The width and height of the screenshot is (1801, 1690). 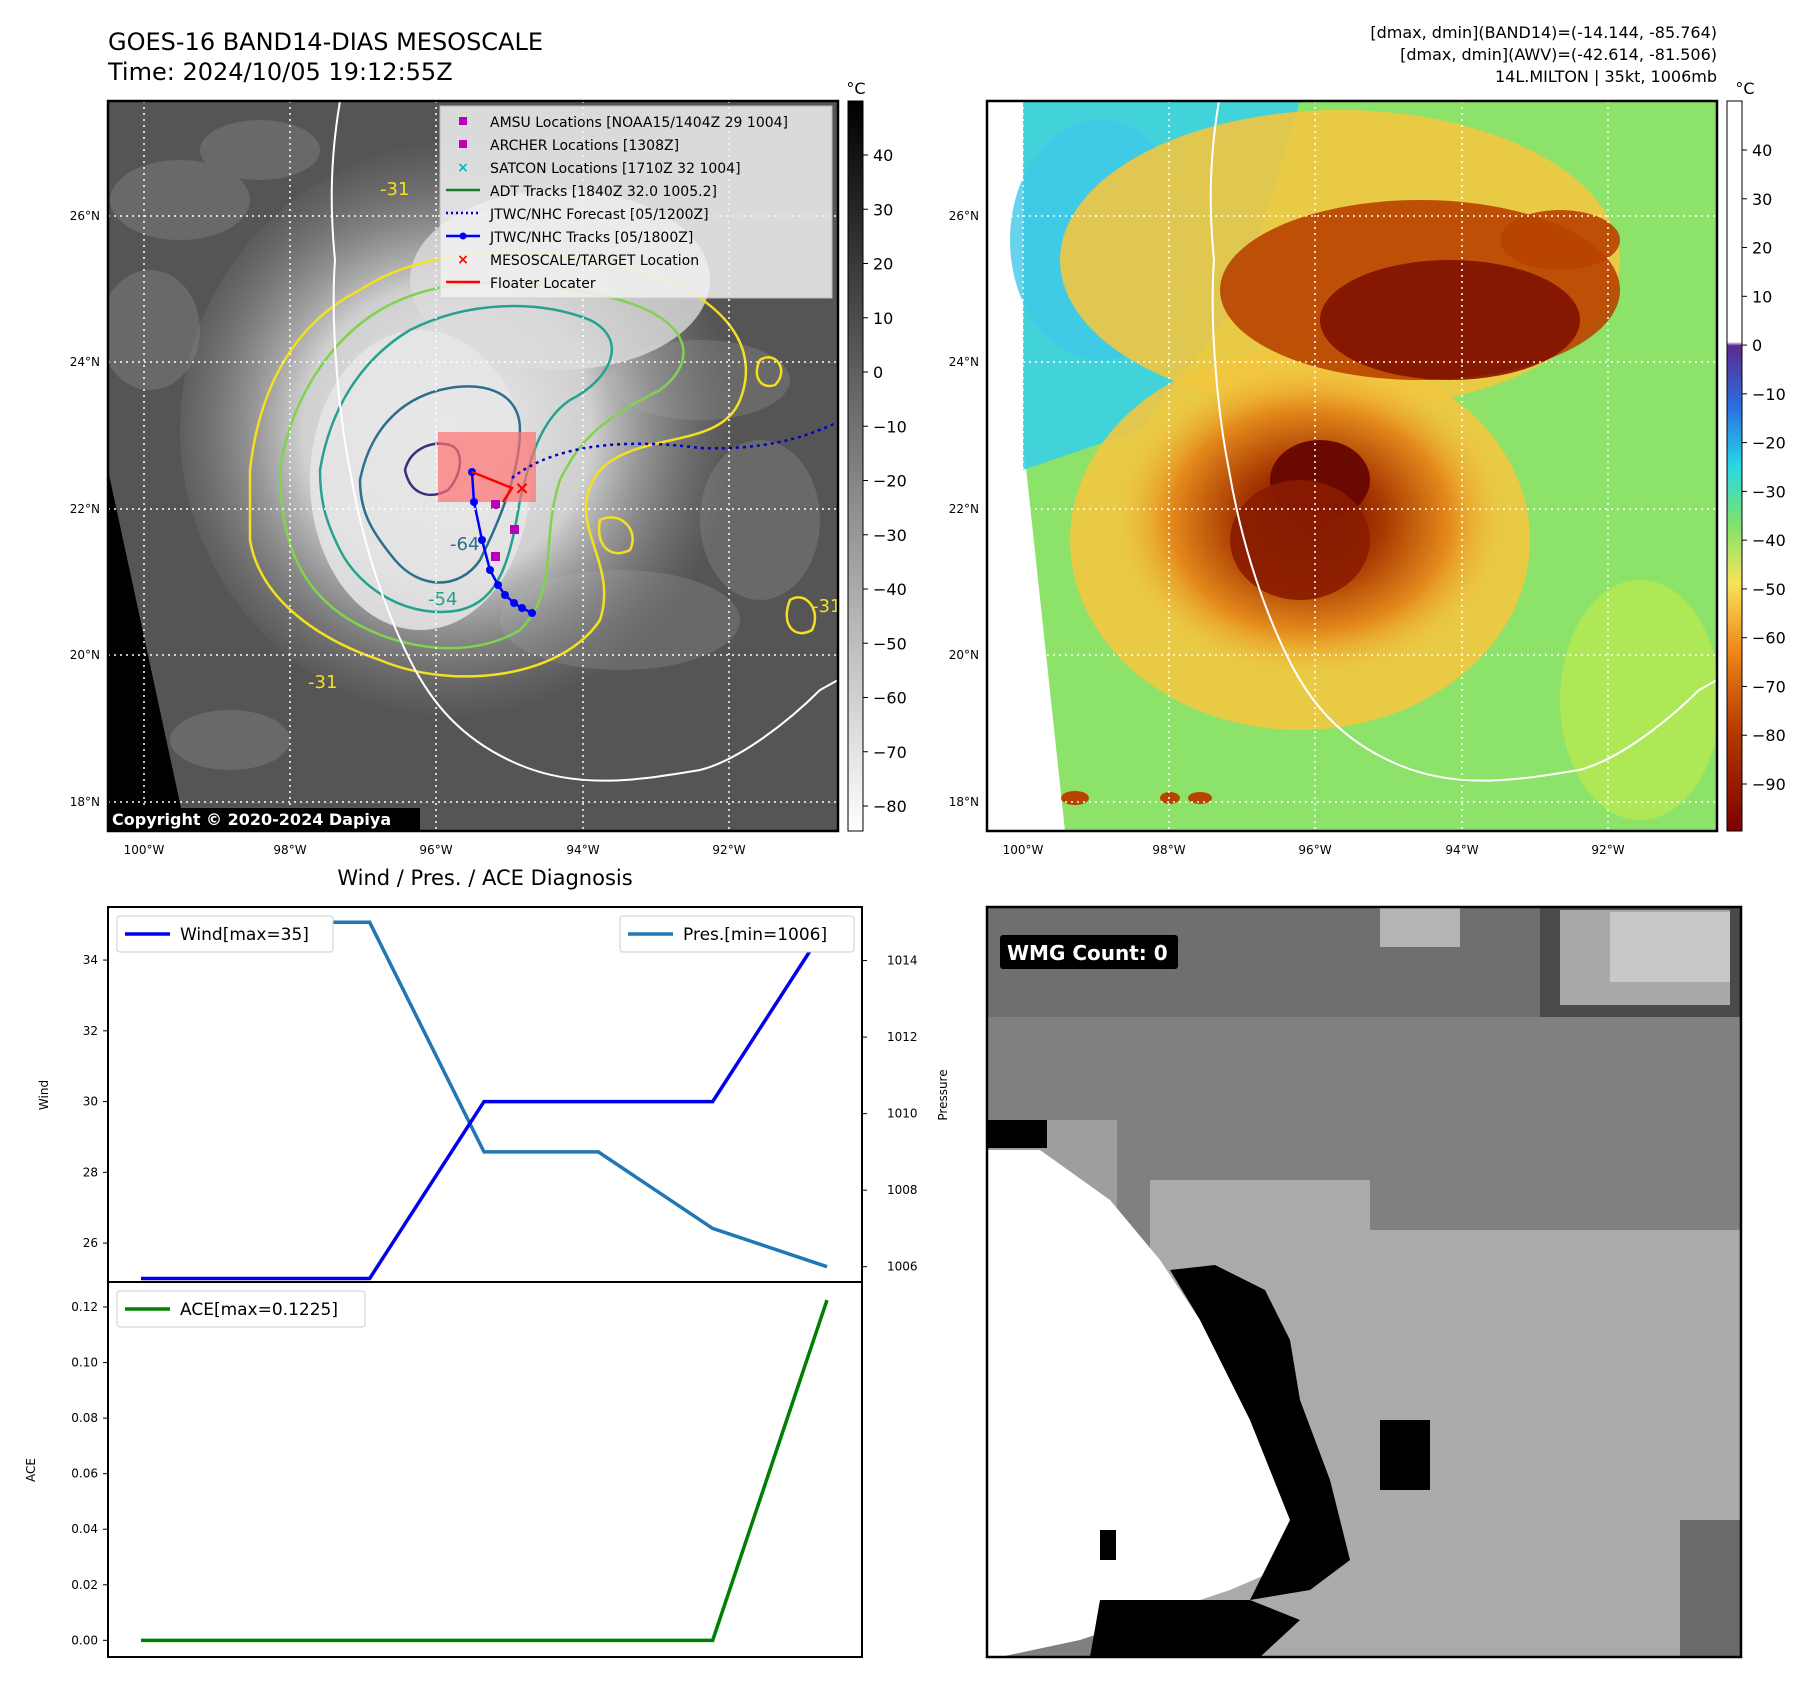 What do you see at coordinates (90, 1243) in the screenshot?
I see `wind-tick-label: 26` at bounding box center [90, 1243].